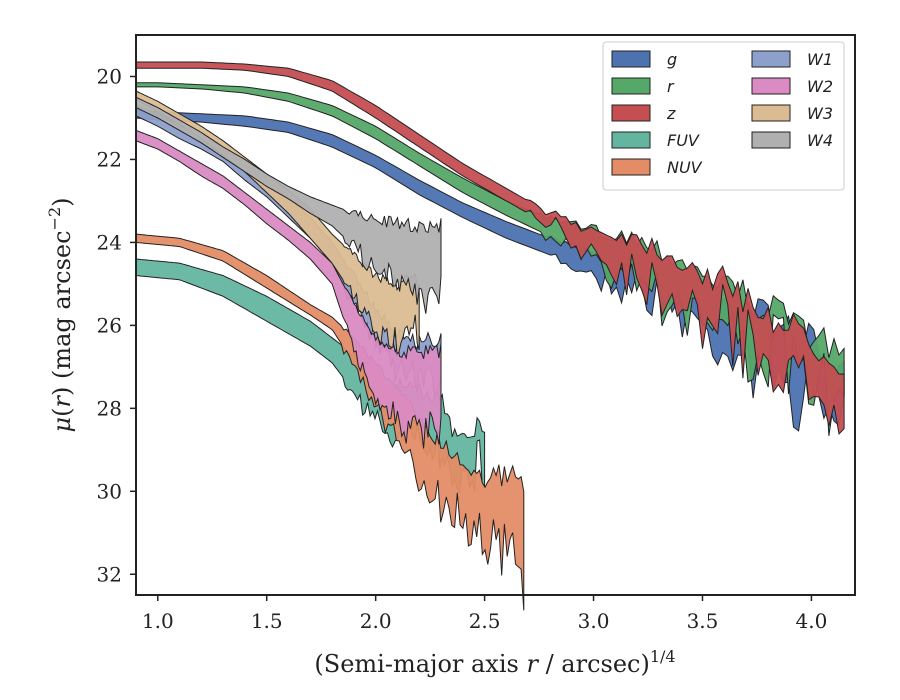 This screenshot has width=900, height=700. Describe the element at coordinates (267, 621) in the screenshot. I see `x-tick-label: 1.5` at that location.